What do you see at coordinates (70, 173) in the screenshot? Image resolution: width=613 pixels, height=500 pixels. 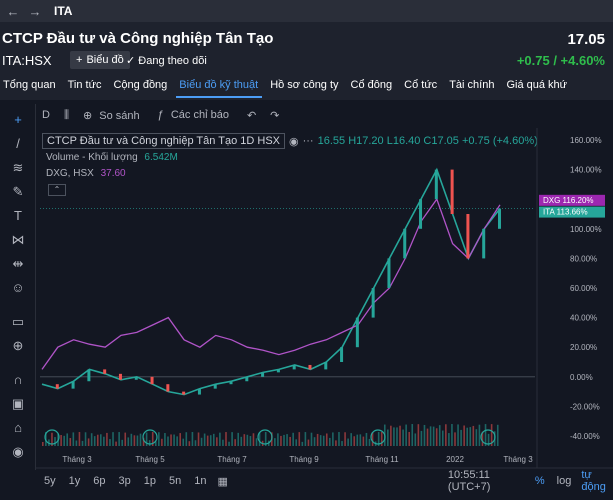 I see `compare-symbol: DXG, HSX` at bounding box center [70, 173].